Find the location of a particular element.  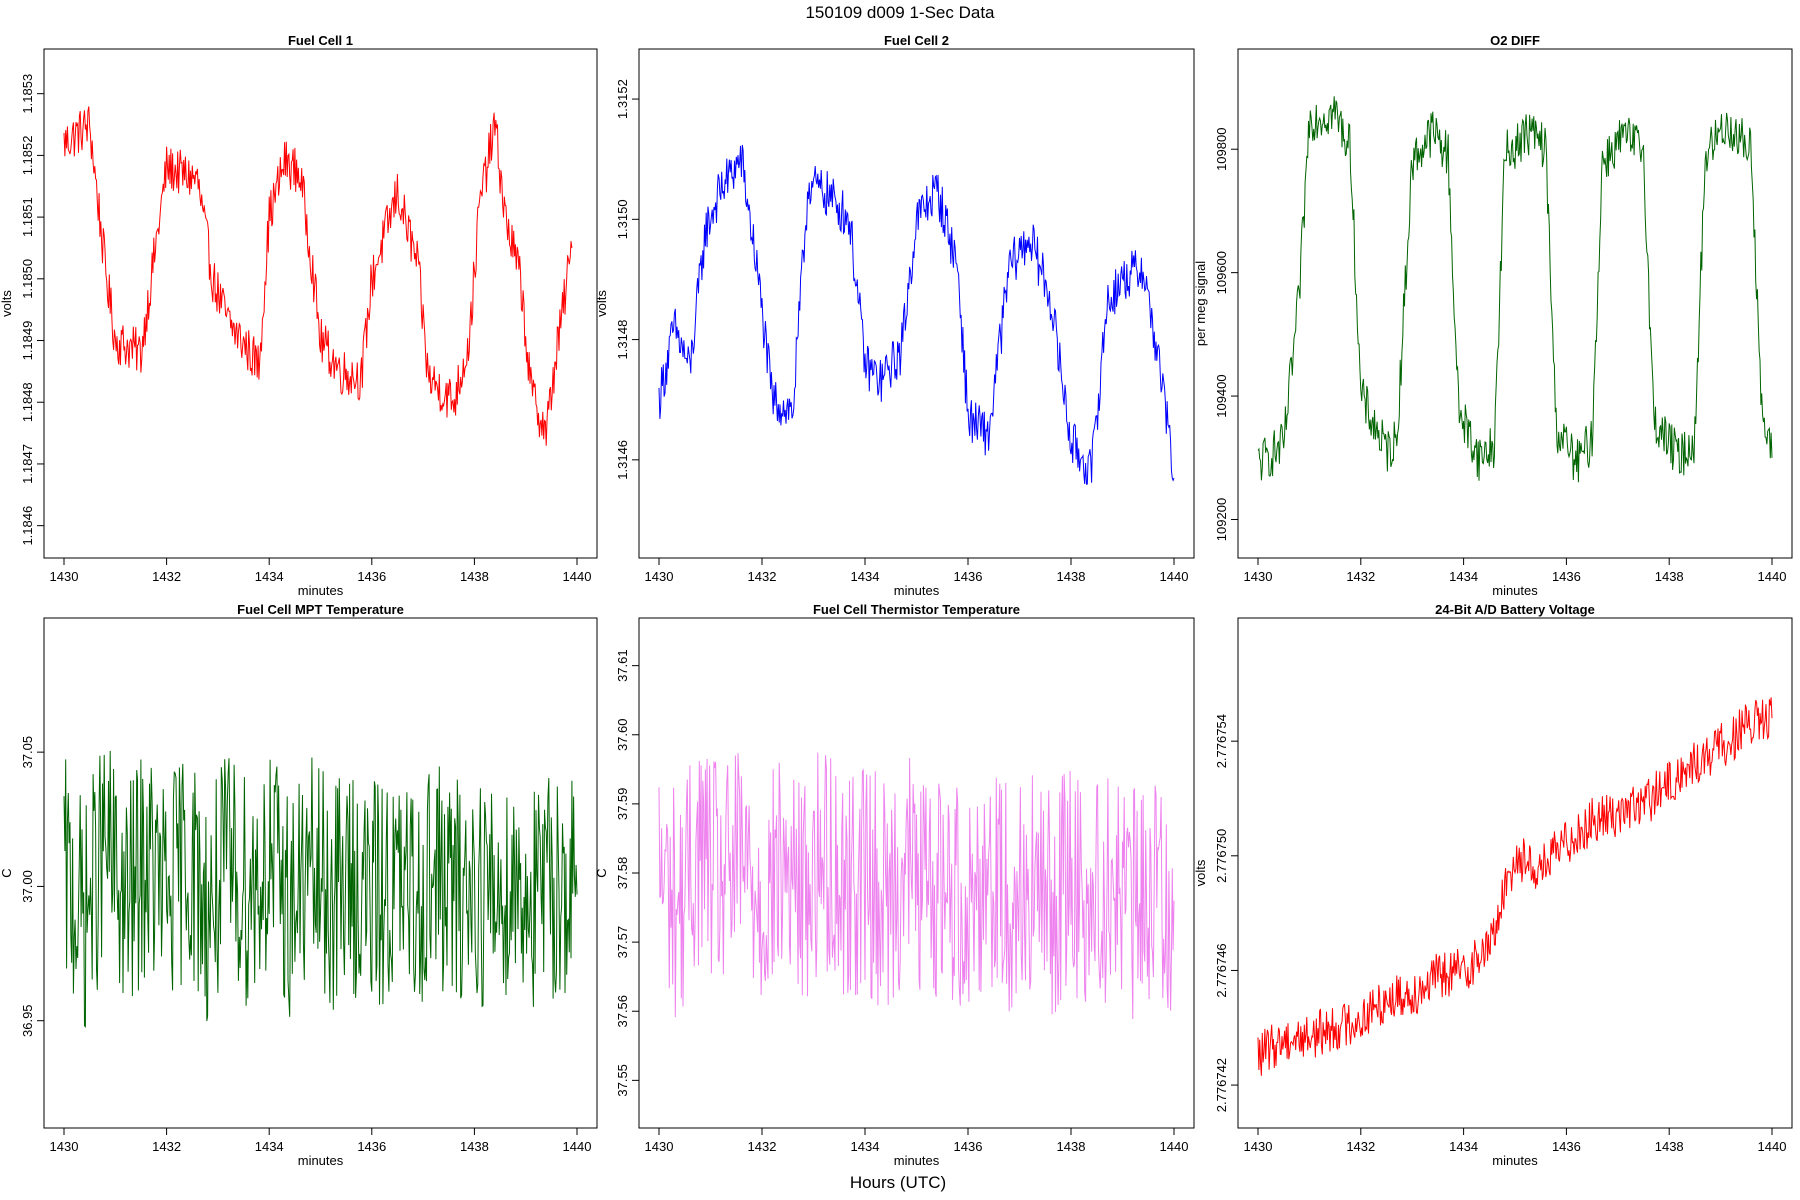

y-tick-label: 109200 is located at coordinates (1221, 519).